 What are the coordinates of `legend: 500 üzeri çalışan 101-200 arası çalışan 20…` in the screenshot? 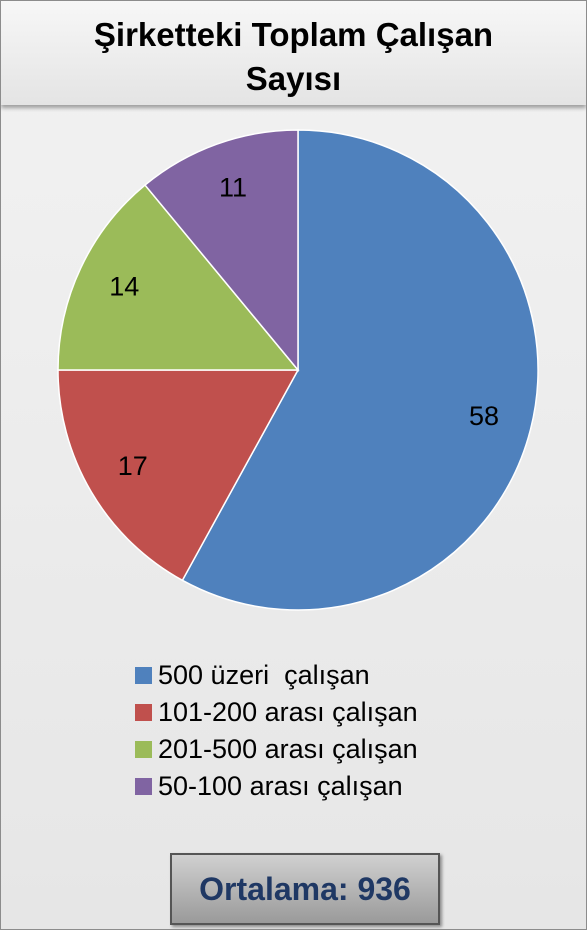 It's located at (276, 731).